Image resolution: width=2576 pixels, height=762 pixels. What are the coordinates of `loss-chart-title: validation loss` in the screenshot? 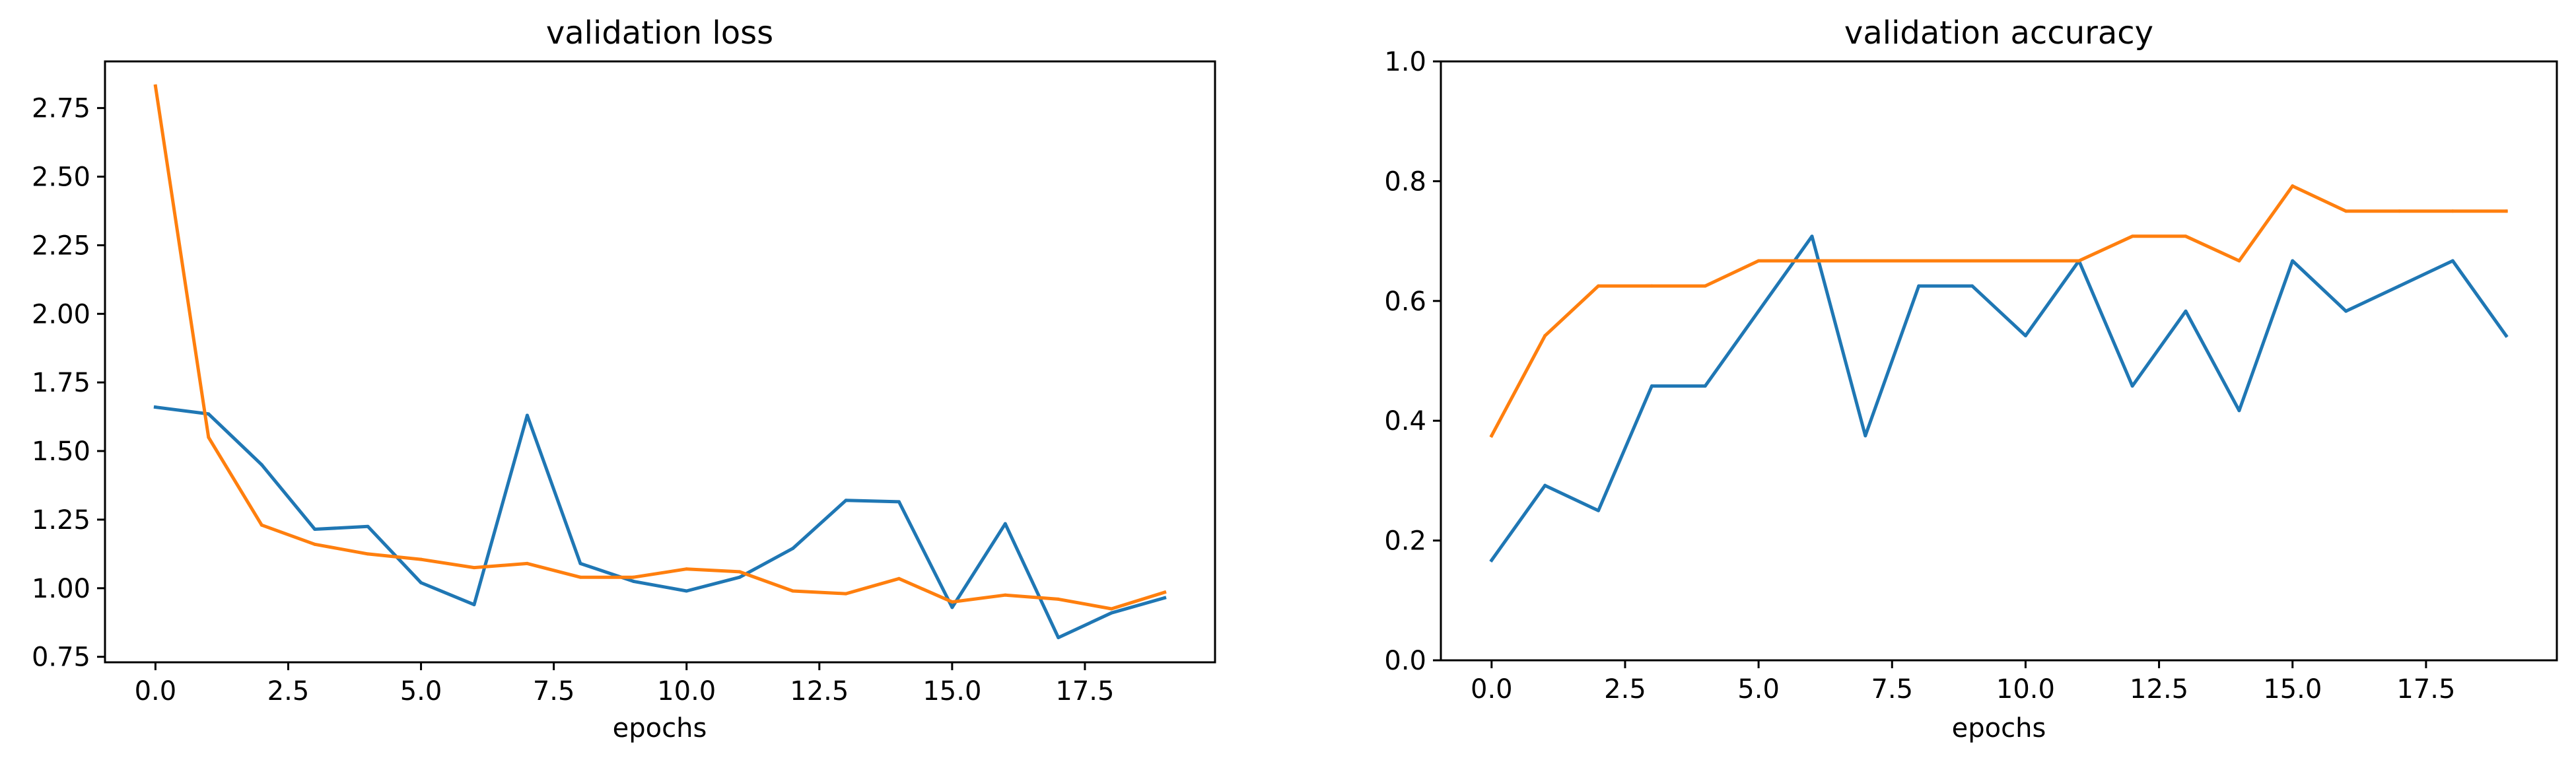 It's located at (660, 33).